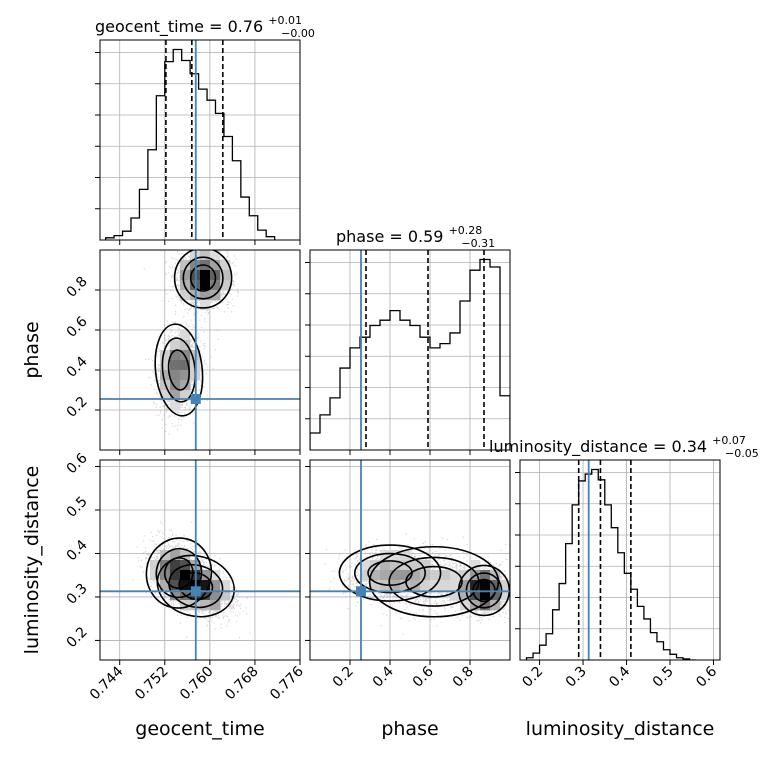  Describe the element at coordinates (663, 677) in the screenshot. I see `x-tick-label: 0.5` at that location.